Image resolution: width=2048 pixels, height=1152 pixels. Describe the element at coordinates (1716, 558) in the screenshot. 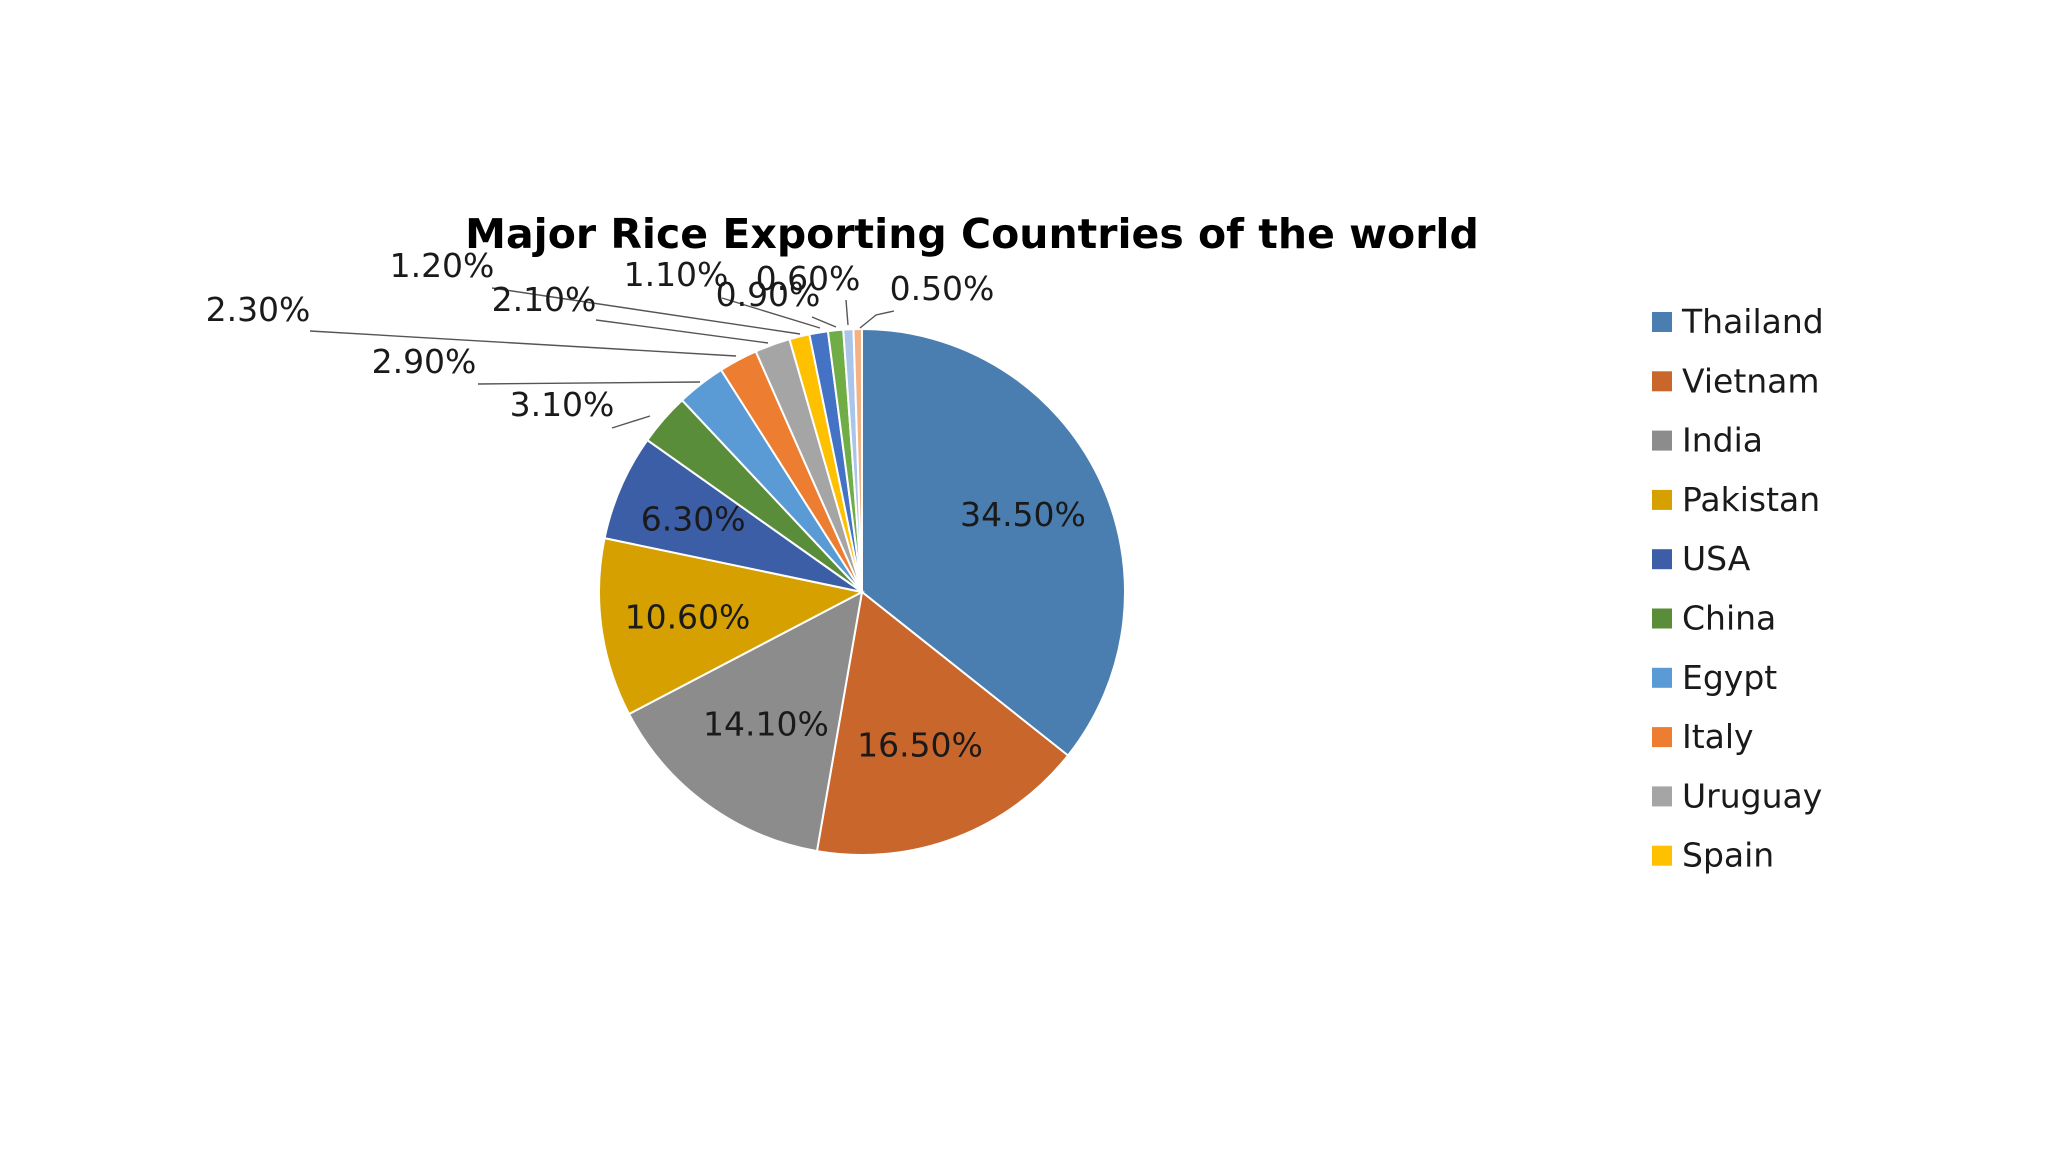

I see `legend-item: USA` at that location.